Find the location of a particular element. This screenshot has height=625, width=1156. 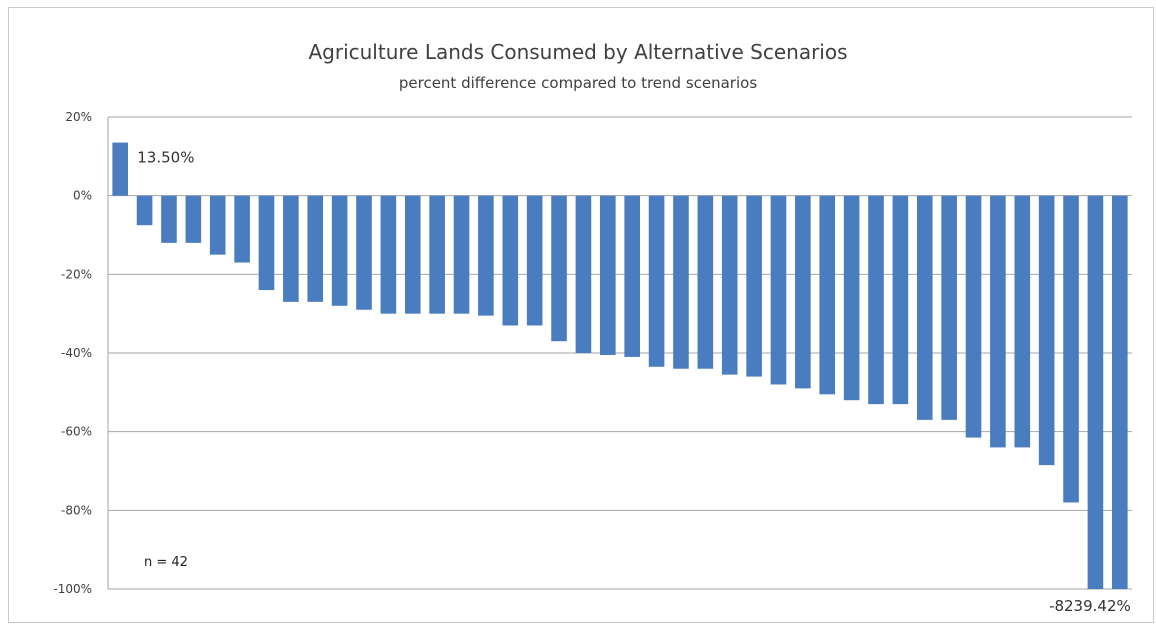

y-tick-label: -40% is located at coordinates (76, 353).